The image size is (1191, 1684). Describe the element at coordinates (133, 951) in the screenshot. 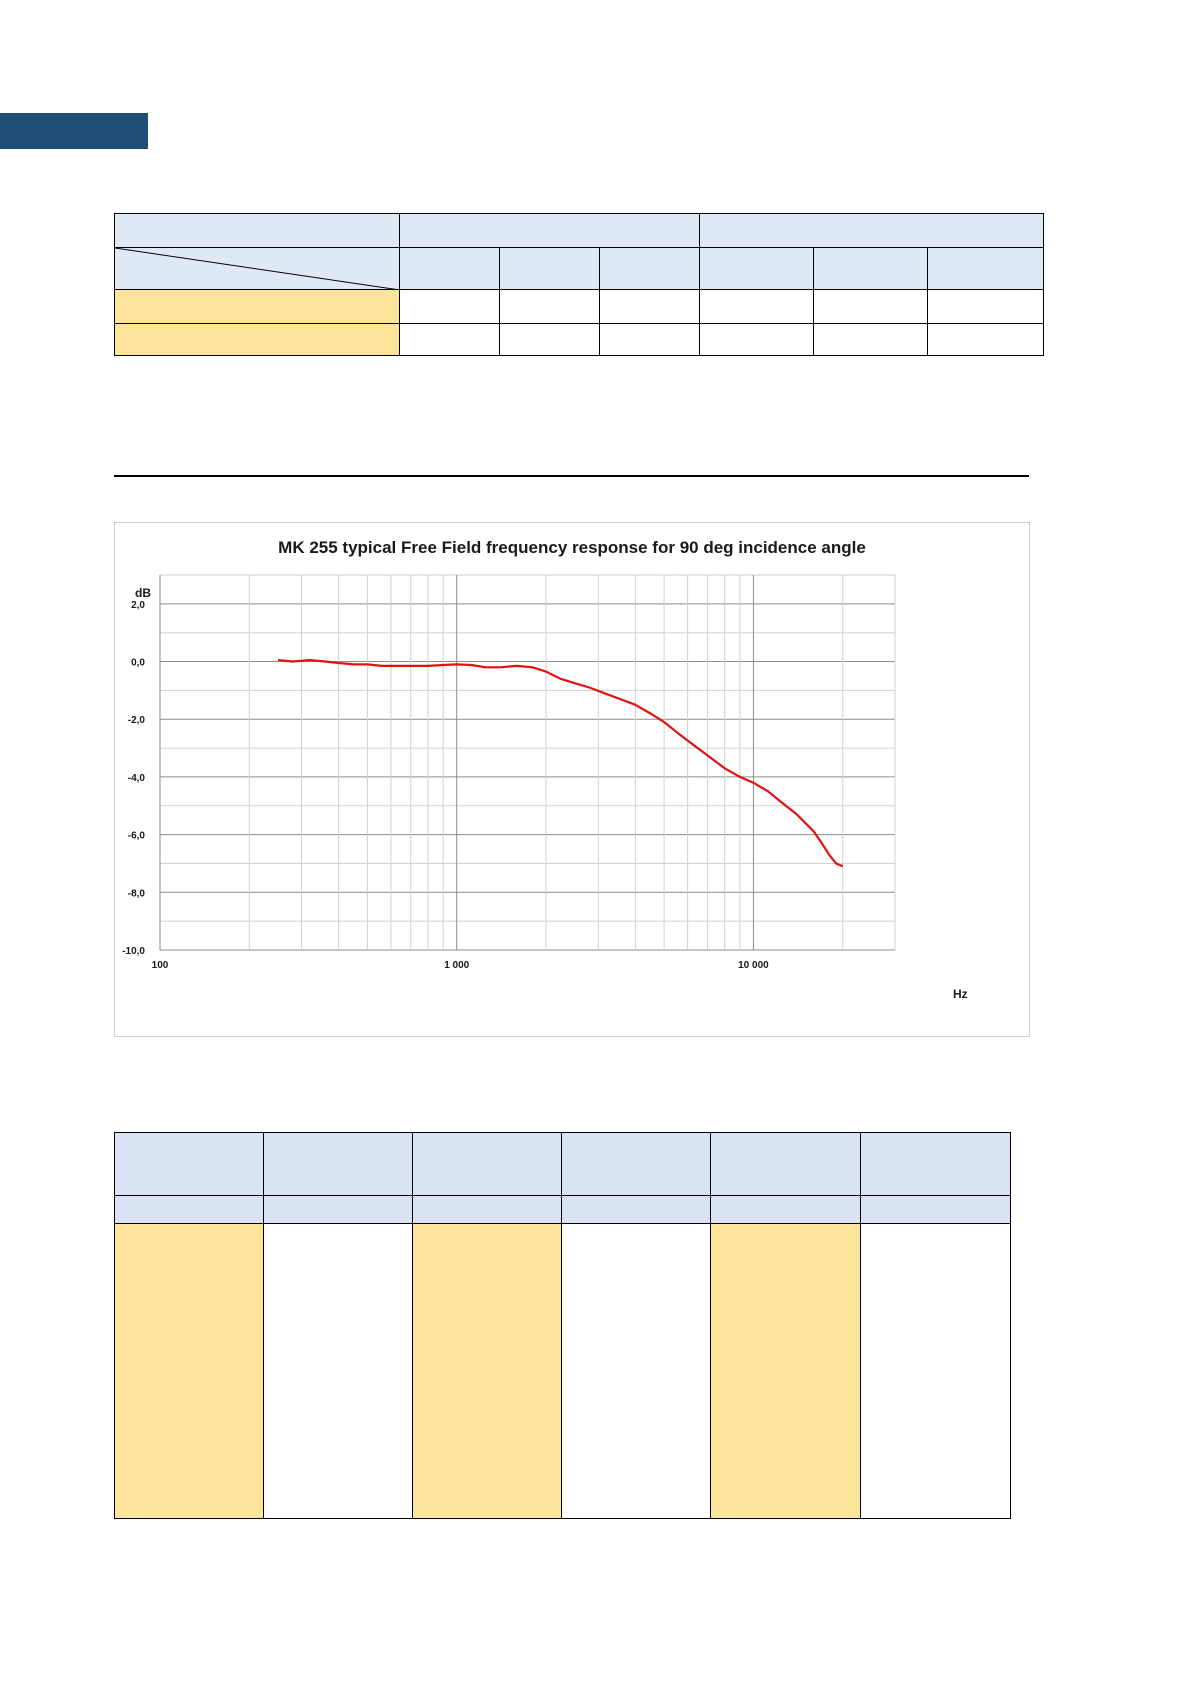

I see `y-tick-label: -10,0` at that location.